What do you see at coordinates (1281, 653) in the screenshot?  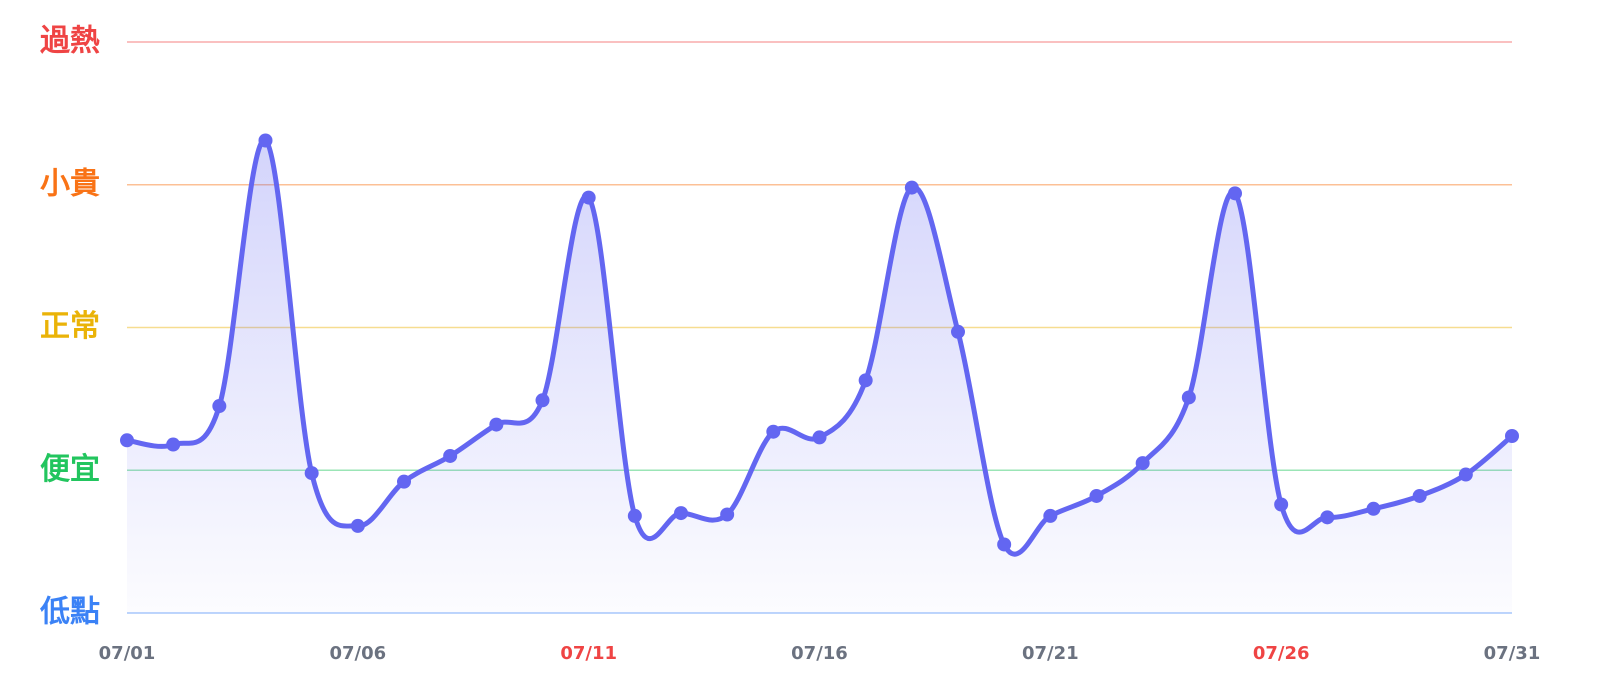 I see `x-tick-label: 07/26` at bounding box center [1281, 653].